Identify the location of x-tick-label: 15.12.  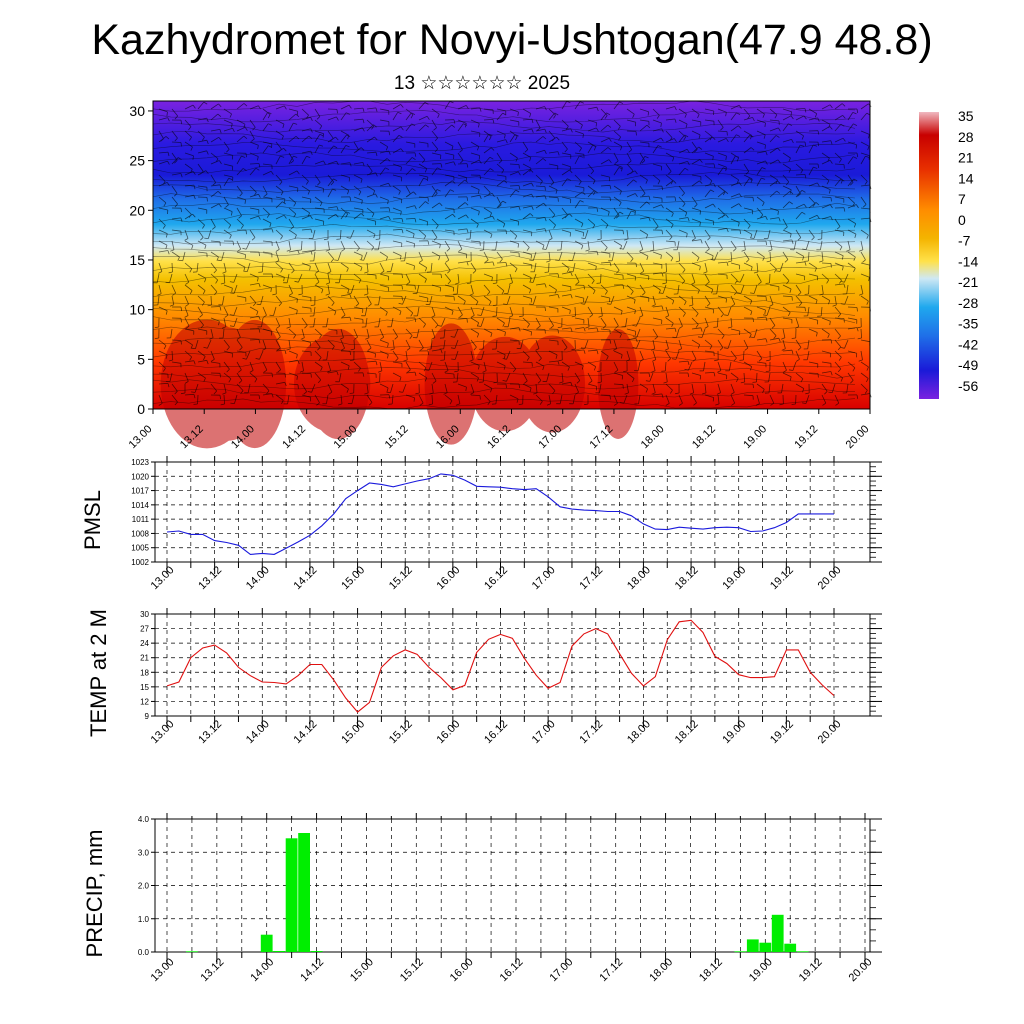
(401, 578).